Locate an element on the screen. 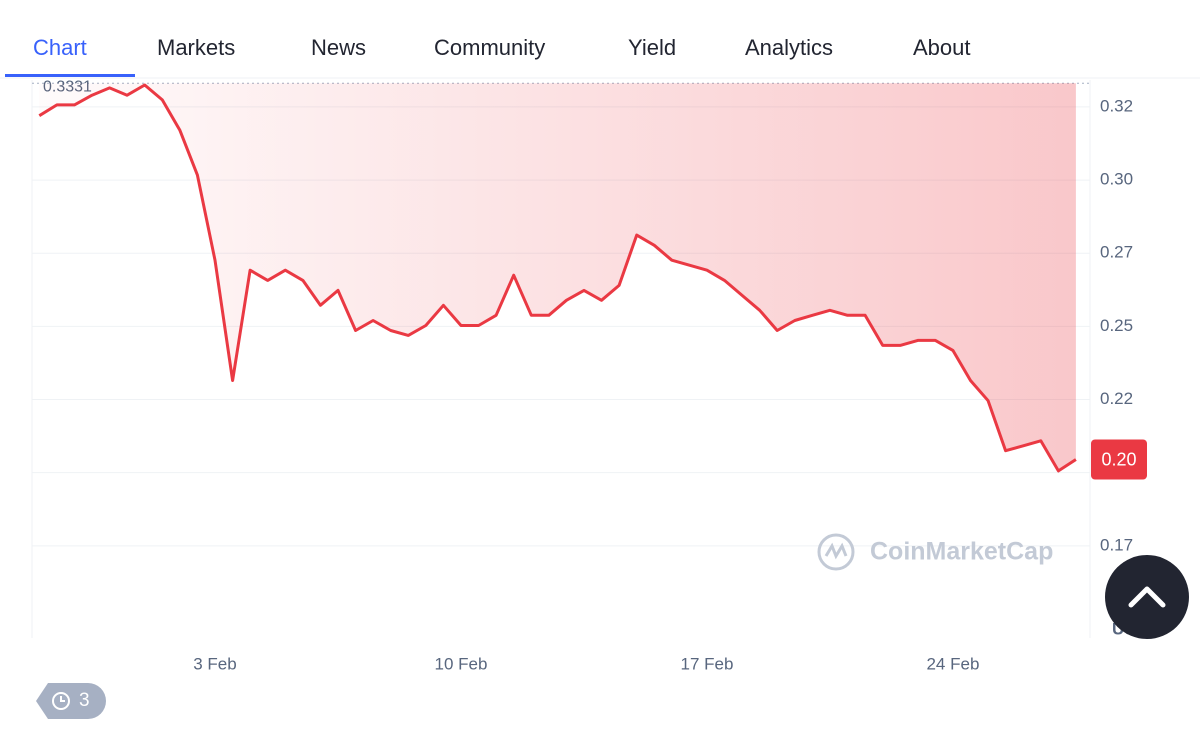 The height and width of the screenshot is (743, 1200). y-tick-label: 0.30 is located at coordinates (1116, 179).